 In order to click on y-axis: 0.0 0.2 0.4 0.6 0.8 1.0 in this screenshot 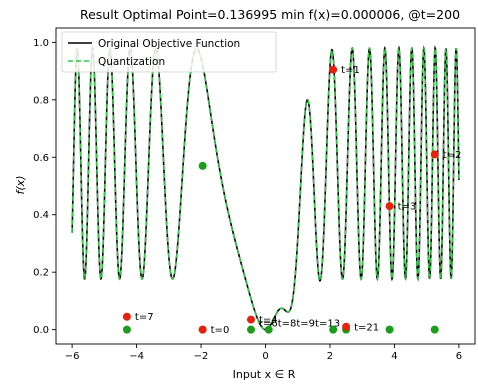, I will do `click(44, 187)`.